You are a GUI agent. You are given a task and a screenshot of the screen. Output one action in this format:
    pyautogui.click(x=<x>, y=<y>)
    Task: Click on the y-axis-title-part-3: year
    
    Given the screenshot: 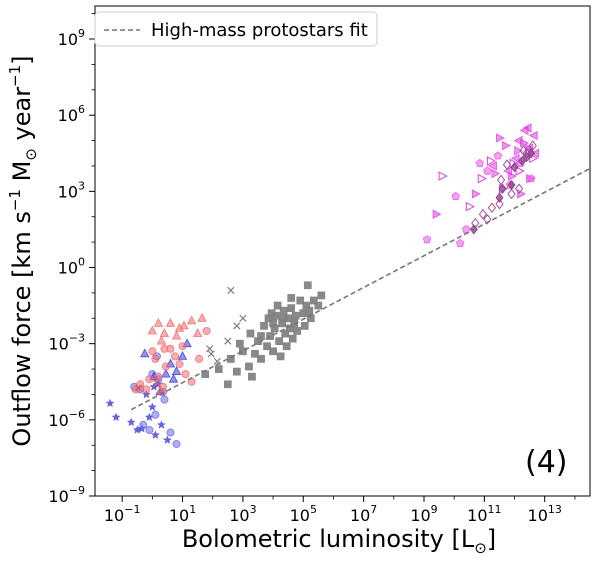 What is the action you would take?
    pyautogui.click(x=22, y=117)
    